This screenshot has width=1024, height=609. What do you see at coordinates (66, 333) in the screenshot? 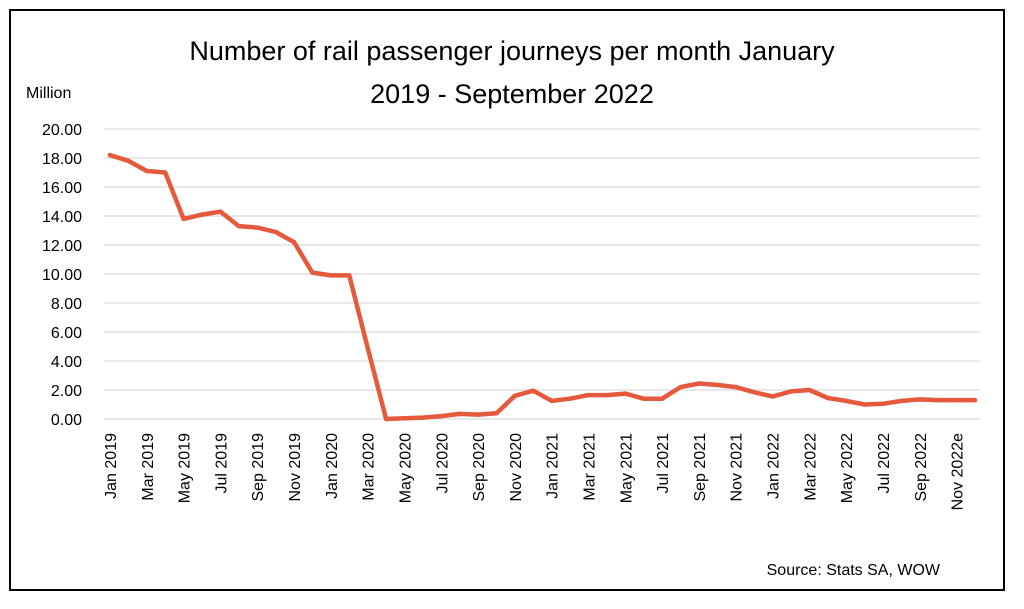
I see `y-tick-label: 6.00` at bounding box center [66, 333].